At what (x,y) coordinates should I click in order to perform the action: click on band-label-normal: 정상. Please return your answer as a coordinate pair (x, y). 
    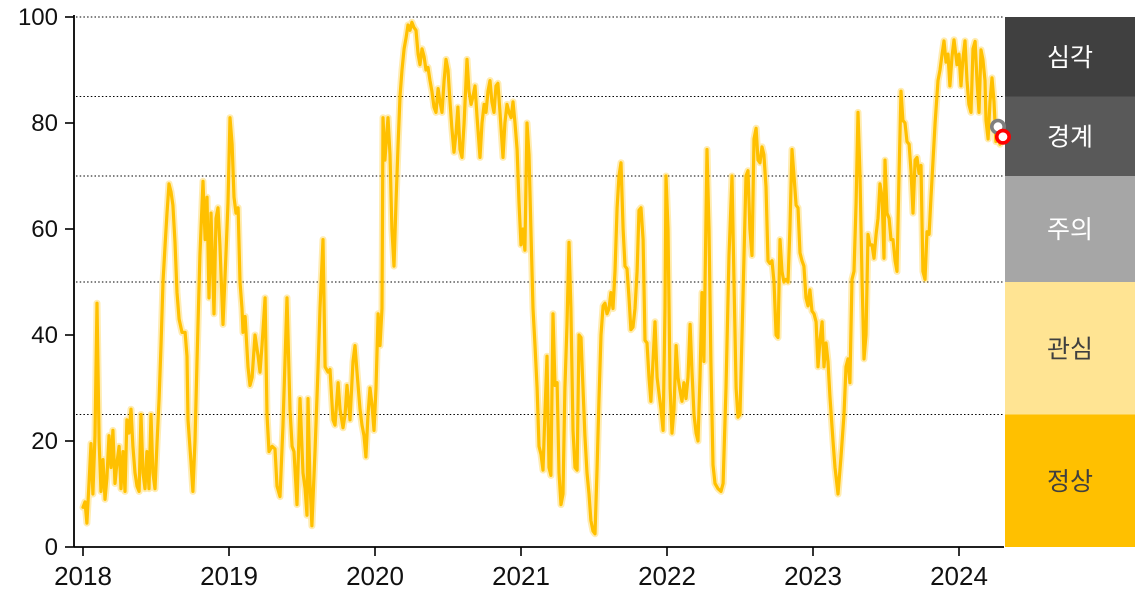
    Looking at the image, I should click on (1070, 482).